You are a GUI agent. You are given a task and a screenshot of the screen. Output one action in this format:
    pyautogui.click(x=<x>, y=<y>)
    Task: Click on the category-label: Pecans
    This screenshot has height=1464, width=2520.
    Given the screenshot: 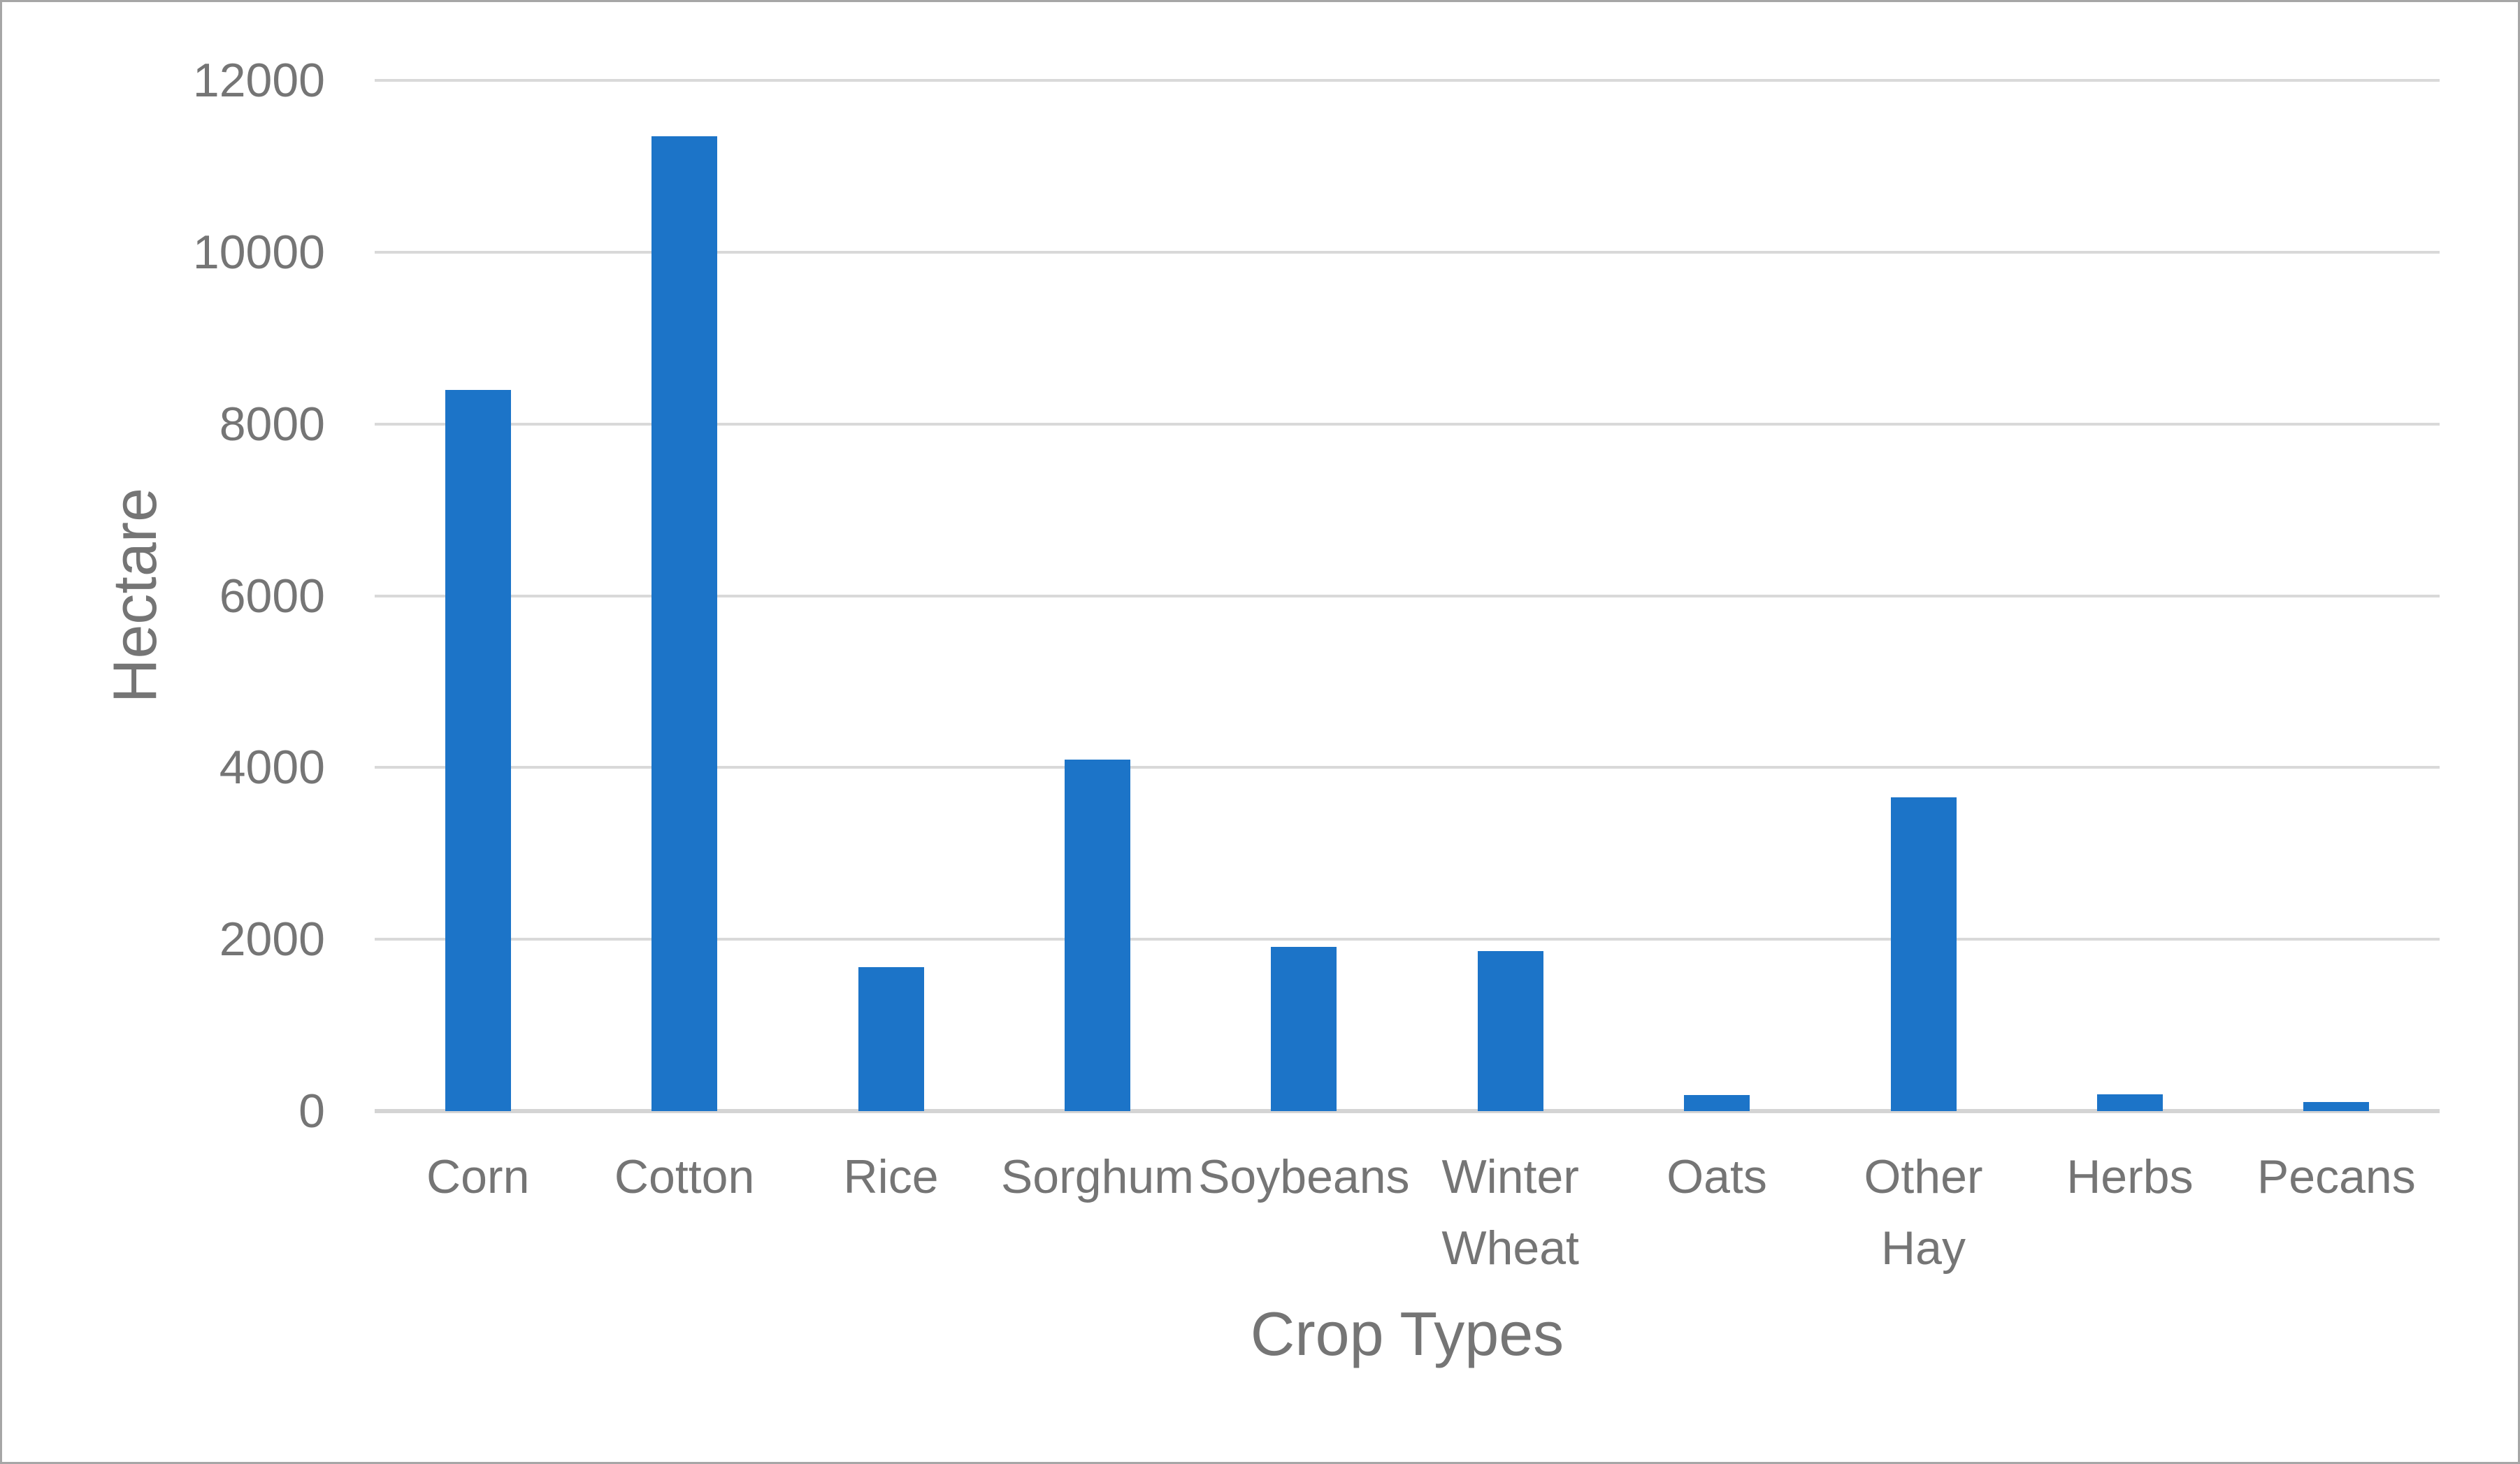 What is the action you would take?
    pyautogui.click(x=2336, y=1176)
    